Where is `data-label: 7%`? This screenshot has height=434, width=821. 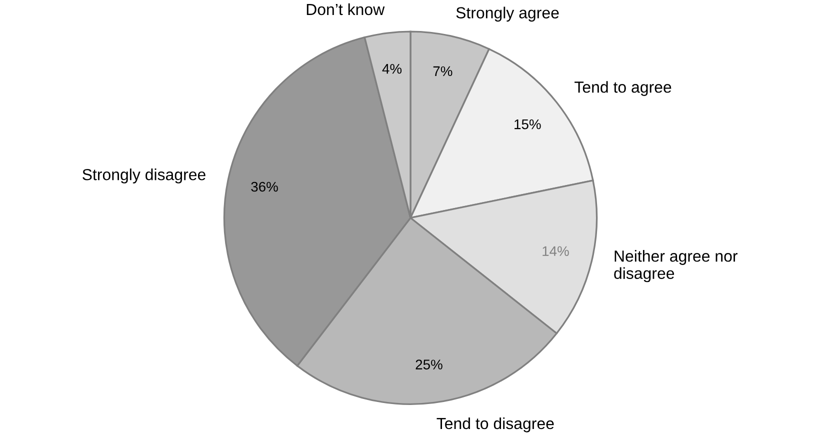
data-label: 7% is located at coordinates (442, 71).